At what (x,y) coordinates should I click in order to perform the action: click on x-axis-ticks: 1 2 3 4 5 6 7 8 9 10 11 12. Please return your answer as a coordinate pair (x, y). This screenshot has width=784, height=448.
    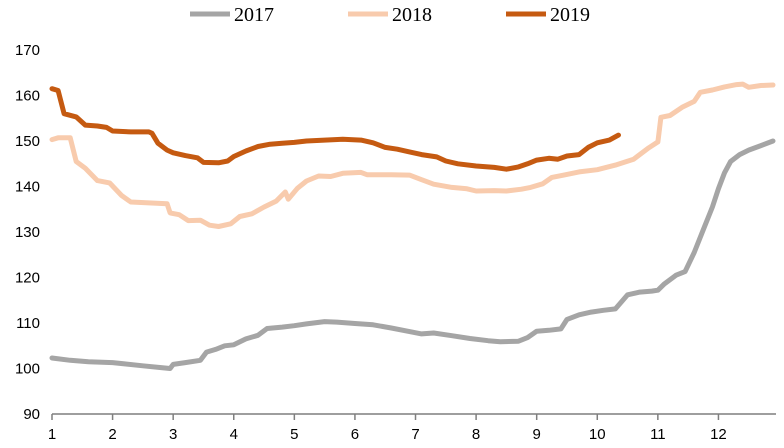
    Looking at the image, I should click on (387, 428).